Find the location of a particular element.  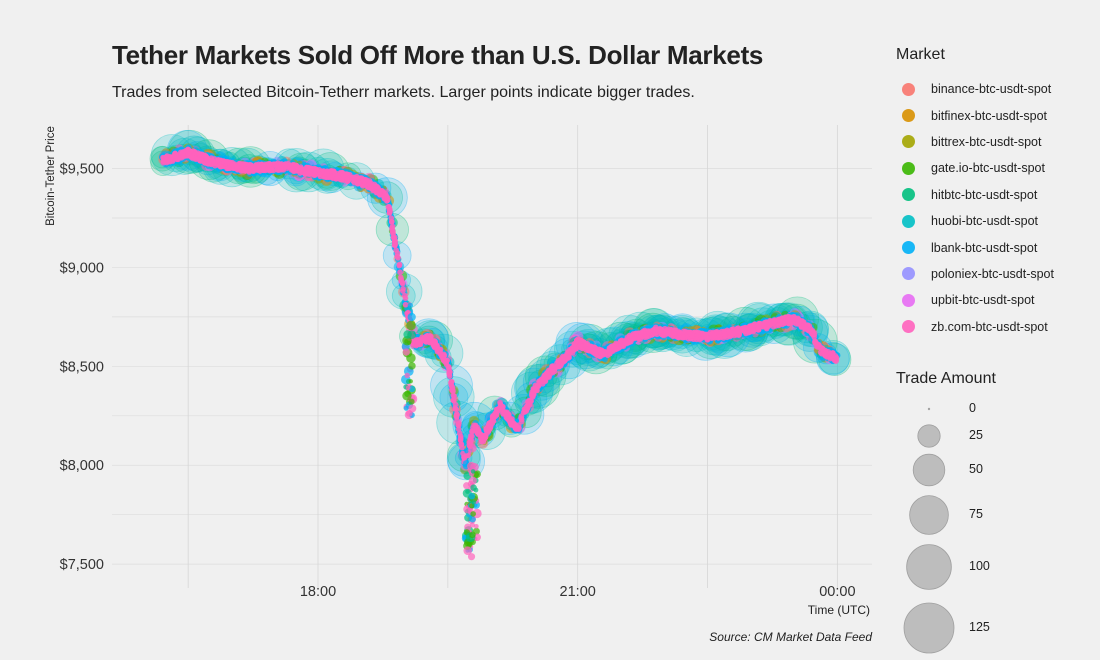

legend-label: gate.io-btc-usdt-spot is located at coordinates (988, 168).